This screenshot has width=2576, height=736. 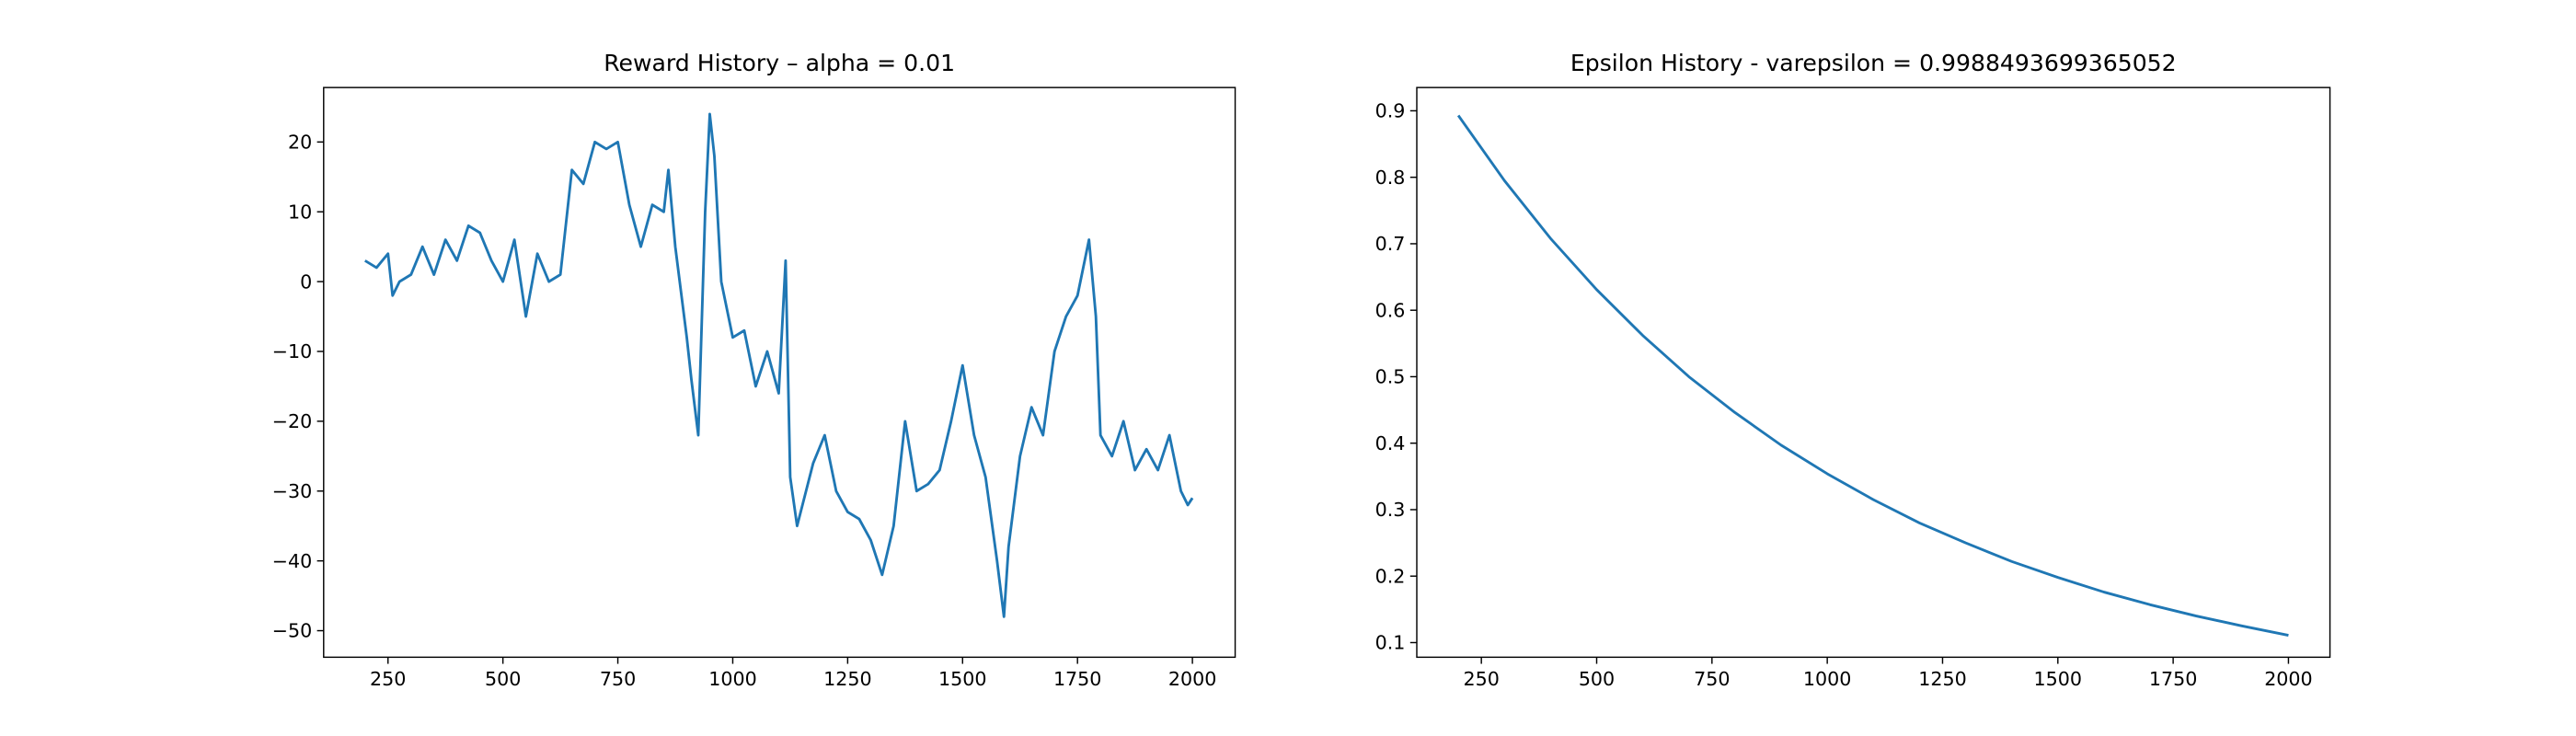 What do you see at coordinates (306, 281) in the screenshot?
I see `y-tick-label: 0` at bounding box center [306, 281].